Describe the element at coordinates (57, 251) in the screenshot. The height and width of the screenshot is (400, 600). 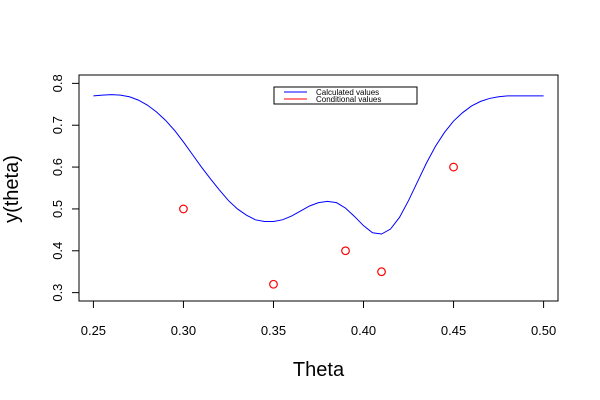
I see `y-tick-label: 0.4` at that location.